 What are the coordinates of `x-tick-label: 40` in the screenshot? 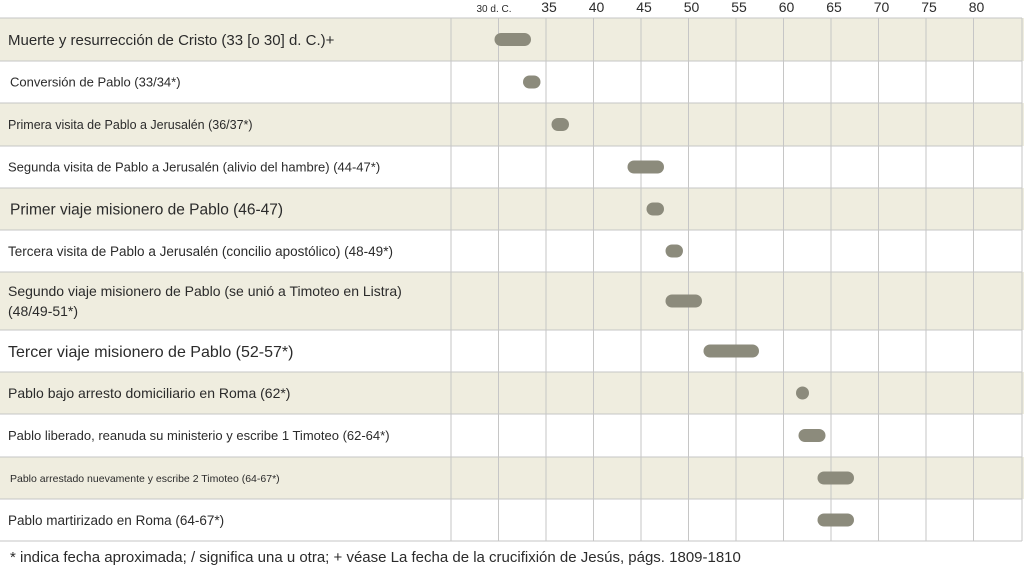 It's located at (597, 7).